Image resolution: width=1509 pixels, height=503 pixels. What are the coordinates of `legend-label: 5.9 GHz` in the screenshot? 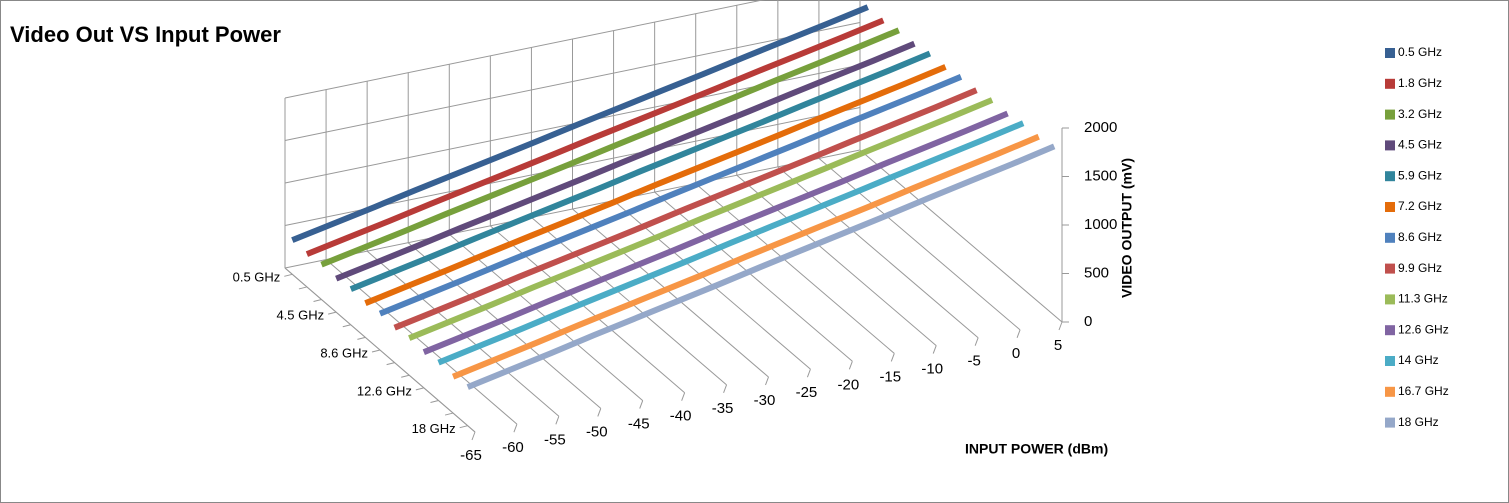 It's located at (1420, 175).